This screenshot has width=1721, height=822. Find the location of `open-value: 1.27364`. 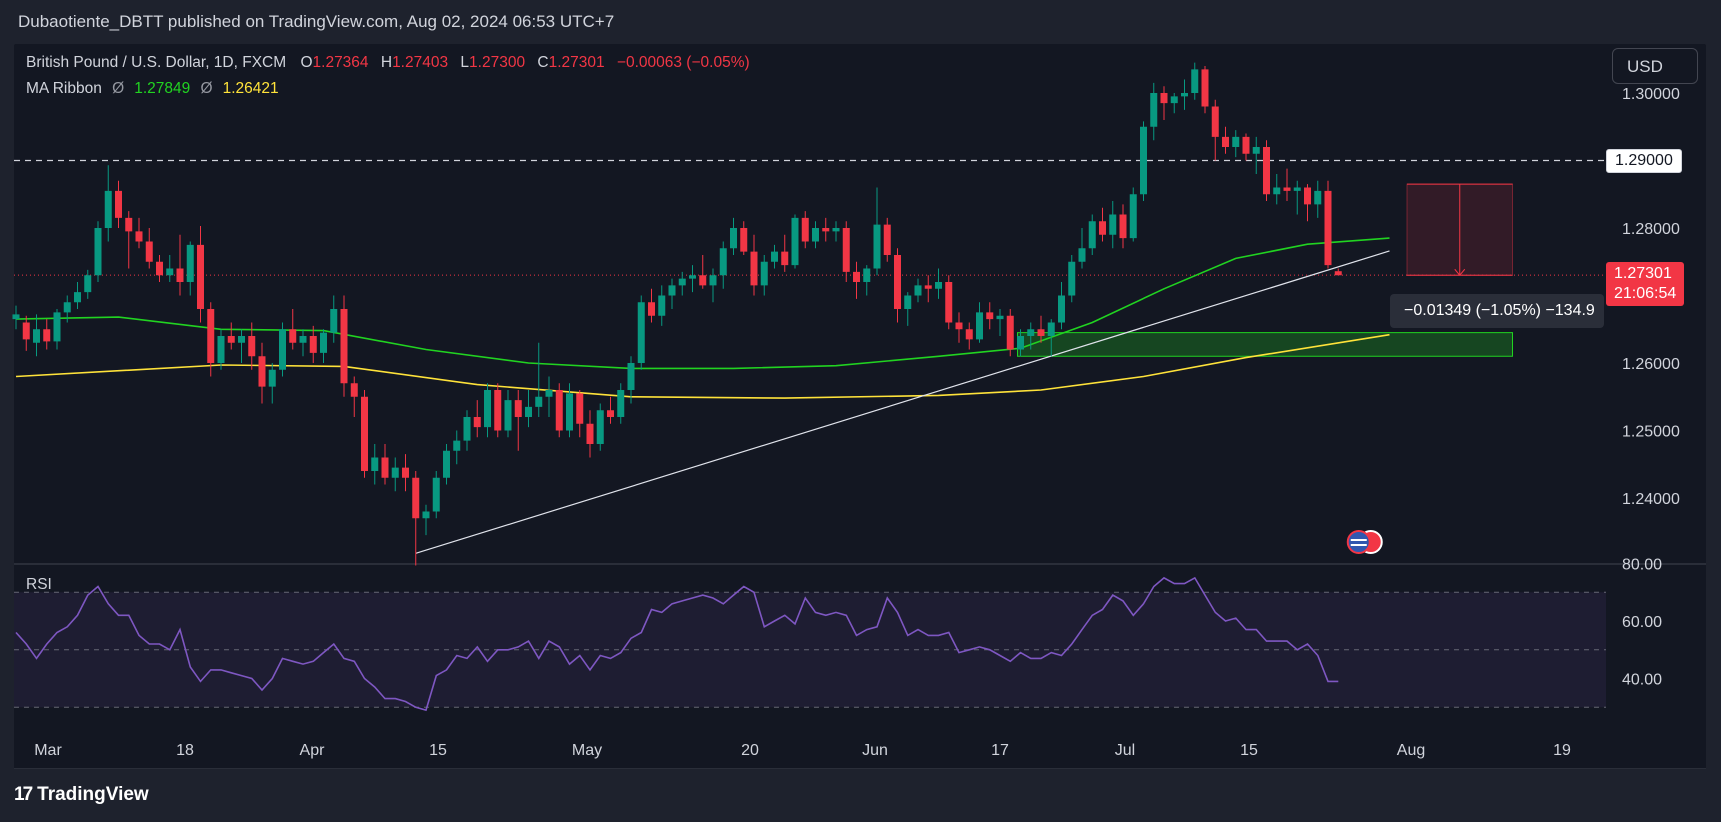

open-value: 1.27364 is located at coordinates (340, 62).